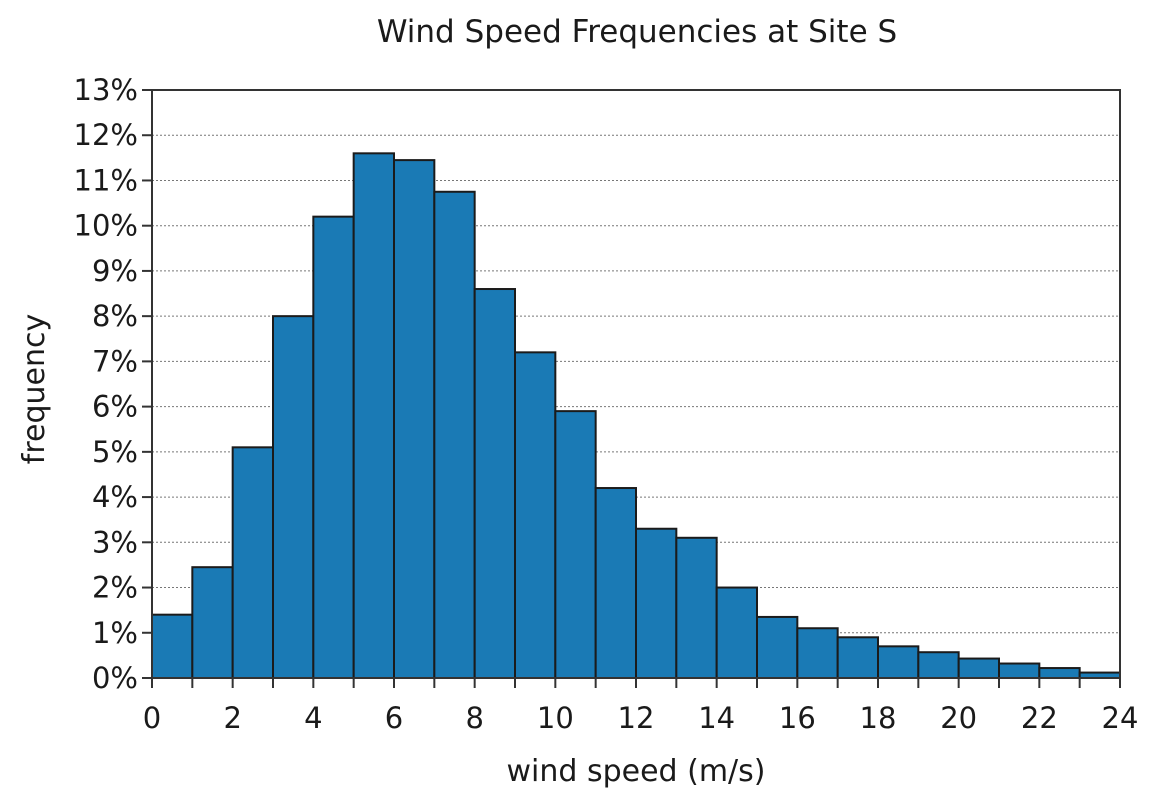  Describe the element at coordinates (115, 633) in the screenshot. I see `y-tick-label: 1%` at that location.